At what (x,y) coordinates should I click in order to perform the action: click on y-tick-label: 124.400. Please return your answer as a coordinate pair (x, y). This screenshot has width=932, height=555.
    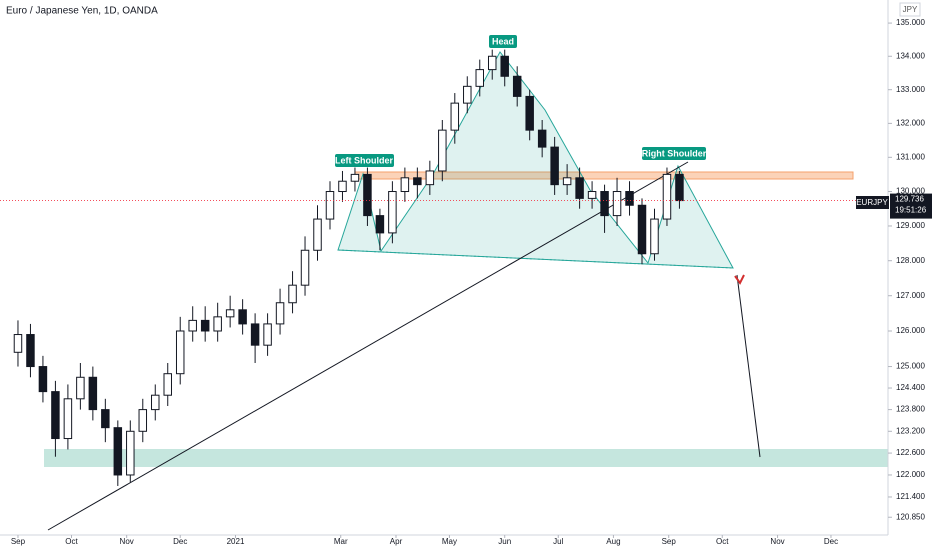
    Looking at the image, I should click on (910, 387).